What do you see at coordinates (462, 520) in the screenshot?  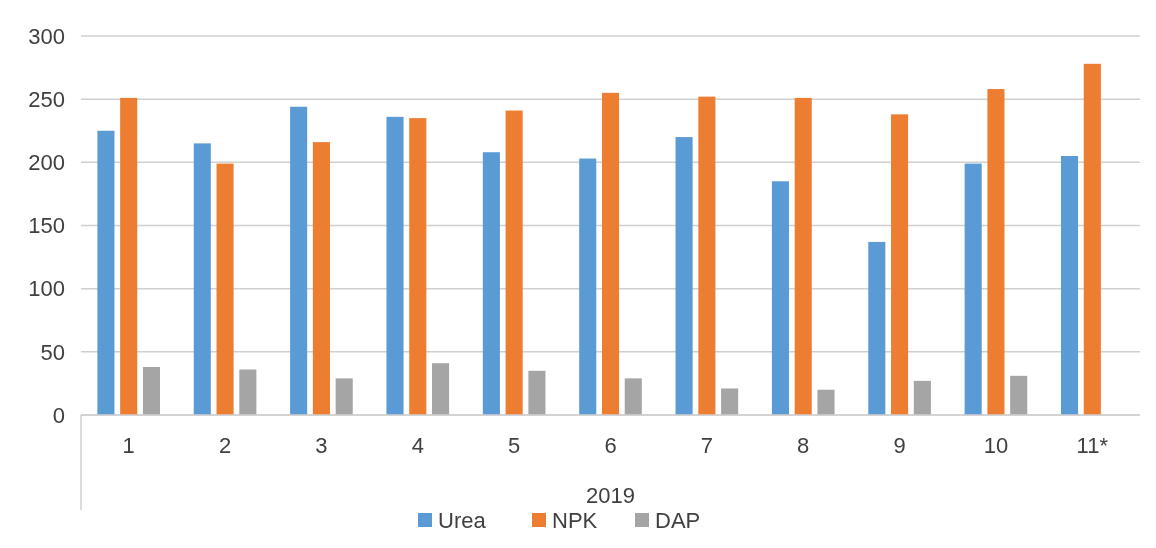 I see `legend-label: Urea` at bounding box center [462, 520].